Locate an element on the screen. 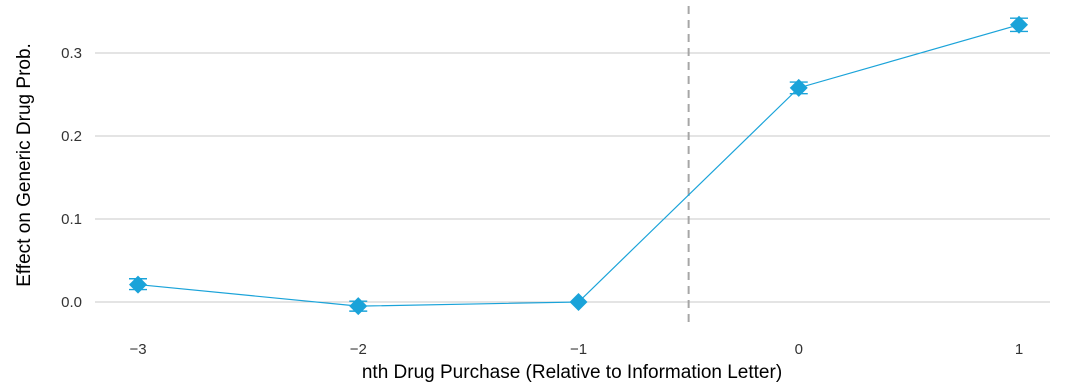 Image resolution: width=1067 pixels, height=383 pixels. x-tick-label: −1 is located at coordinates (578, 349).